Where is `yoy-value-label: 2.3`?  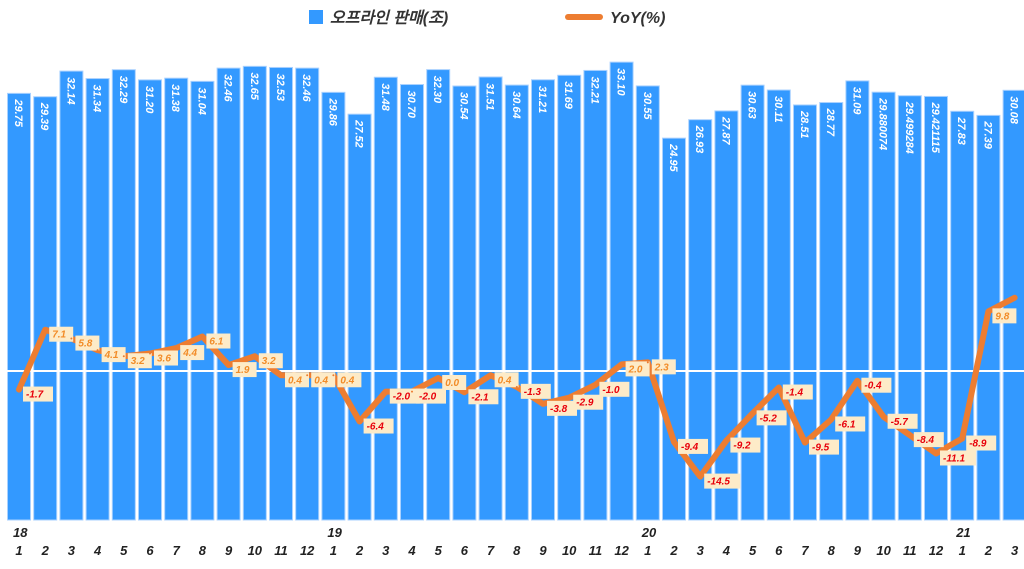 yoy-value-label: 2.3 is located at coordinates (661, 367).